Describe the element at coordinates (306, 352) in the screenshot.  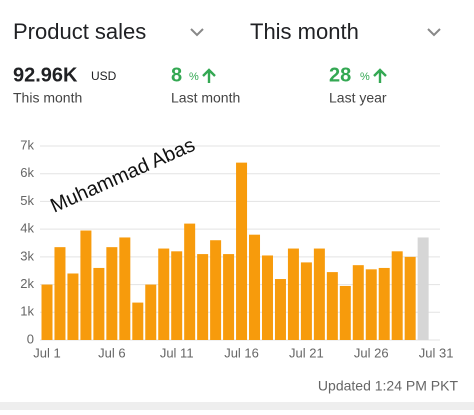
I see `x-tick-label: Jul 21` at that location.